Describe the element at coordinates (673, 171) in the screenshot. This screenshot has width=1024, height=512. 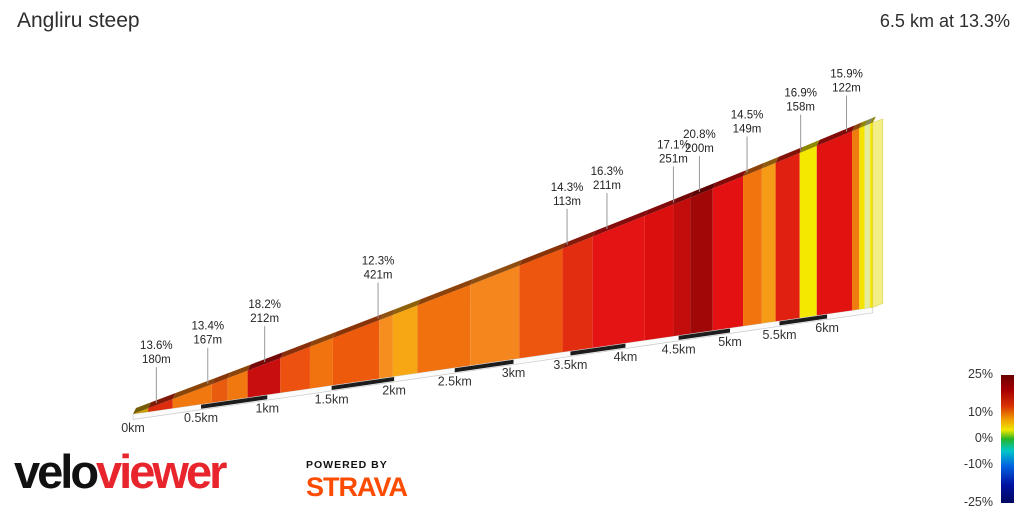
I see `gradient-annotation: 17.1% 251m` at that location.